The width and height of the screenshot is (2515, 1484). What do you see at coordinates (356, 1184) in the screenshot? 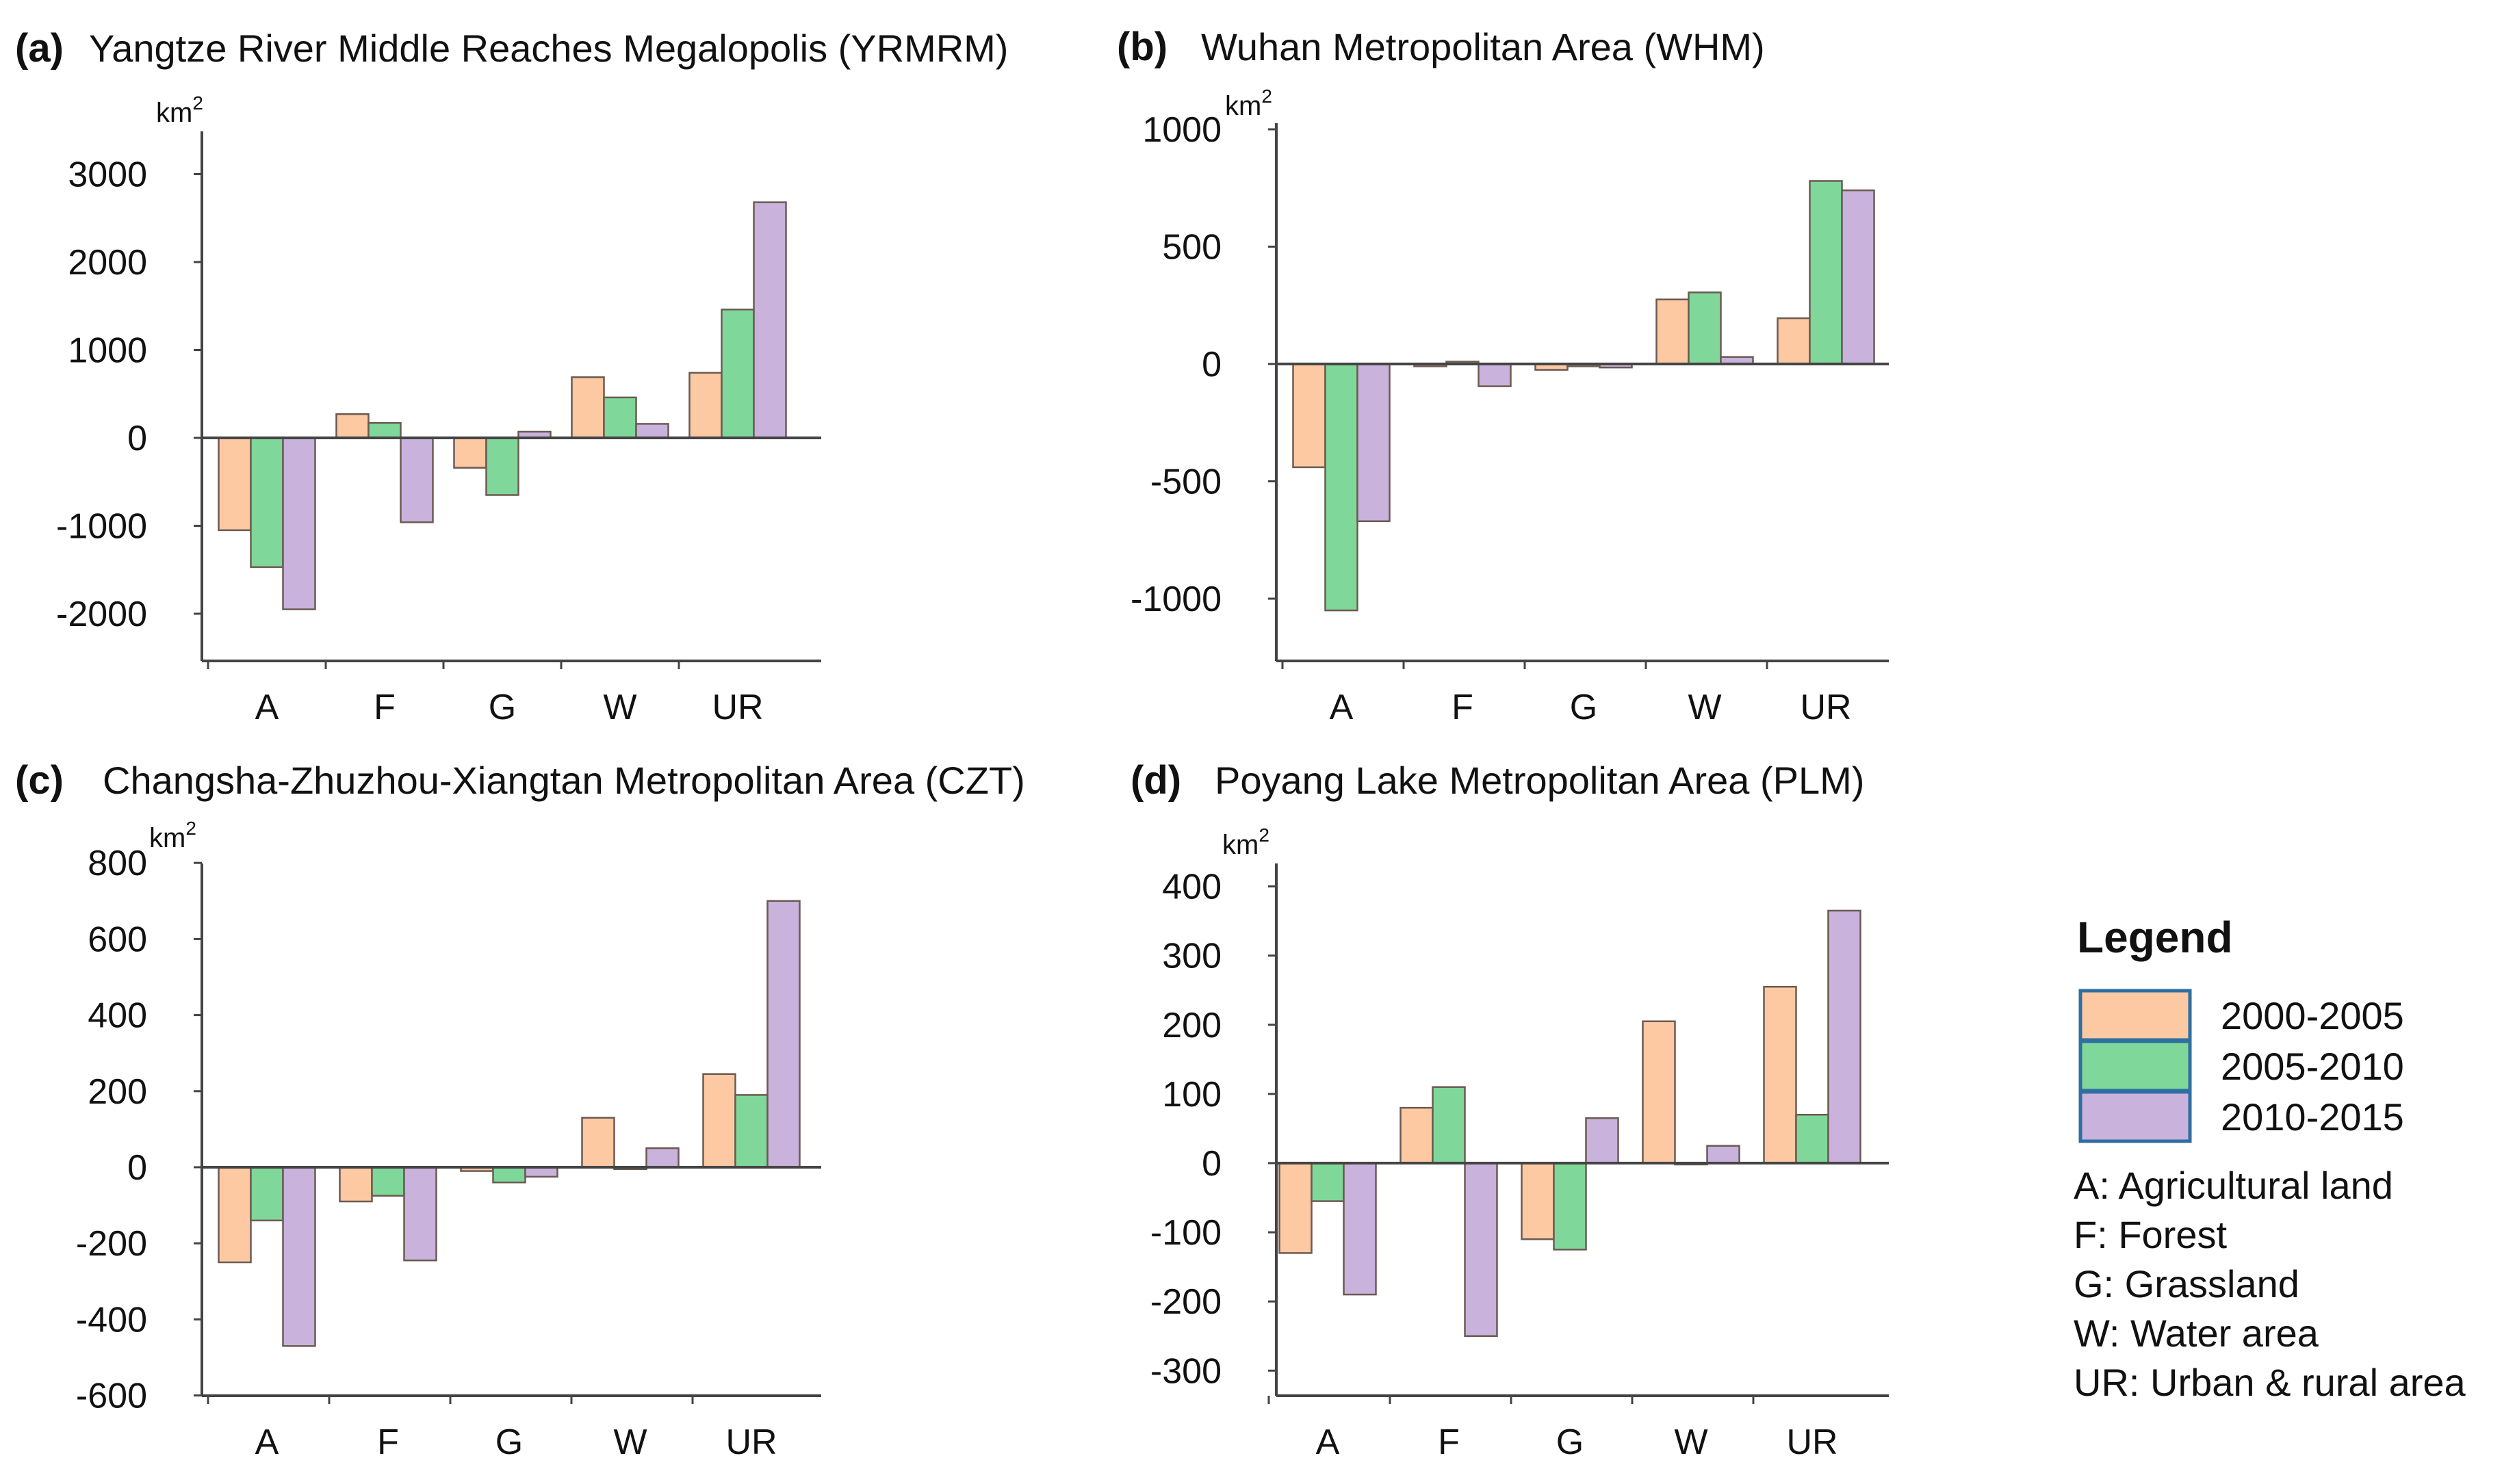
I see `bar-f-2000-2005` at bounding box center [356, 1184].